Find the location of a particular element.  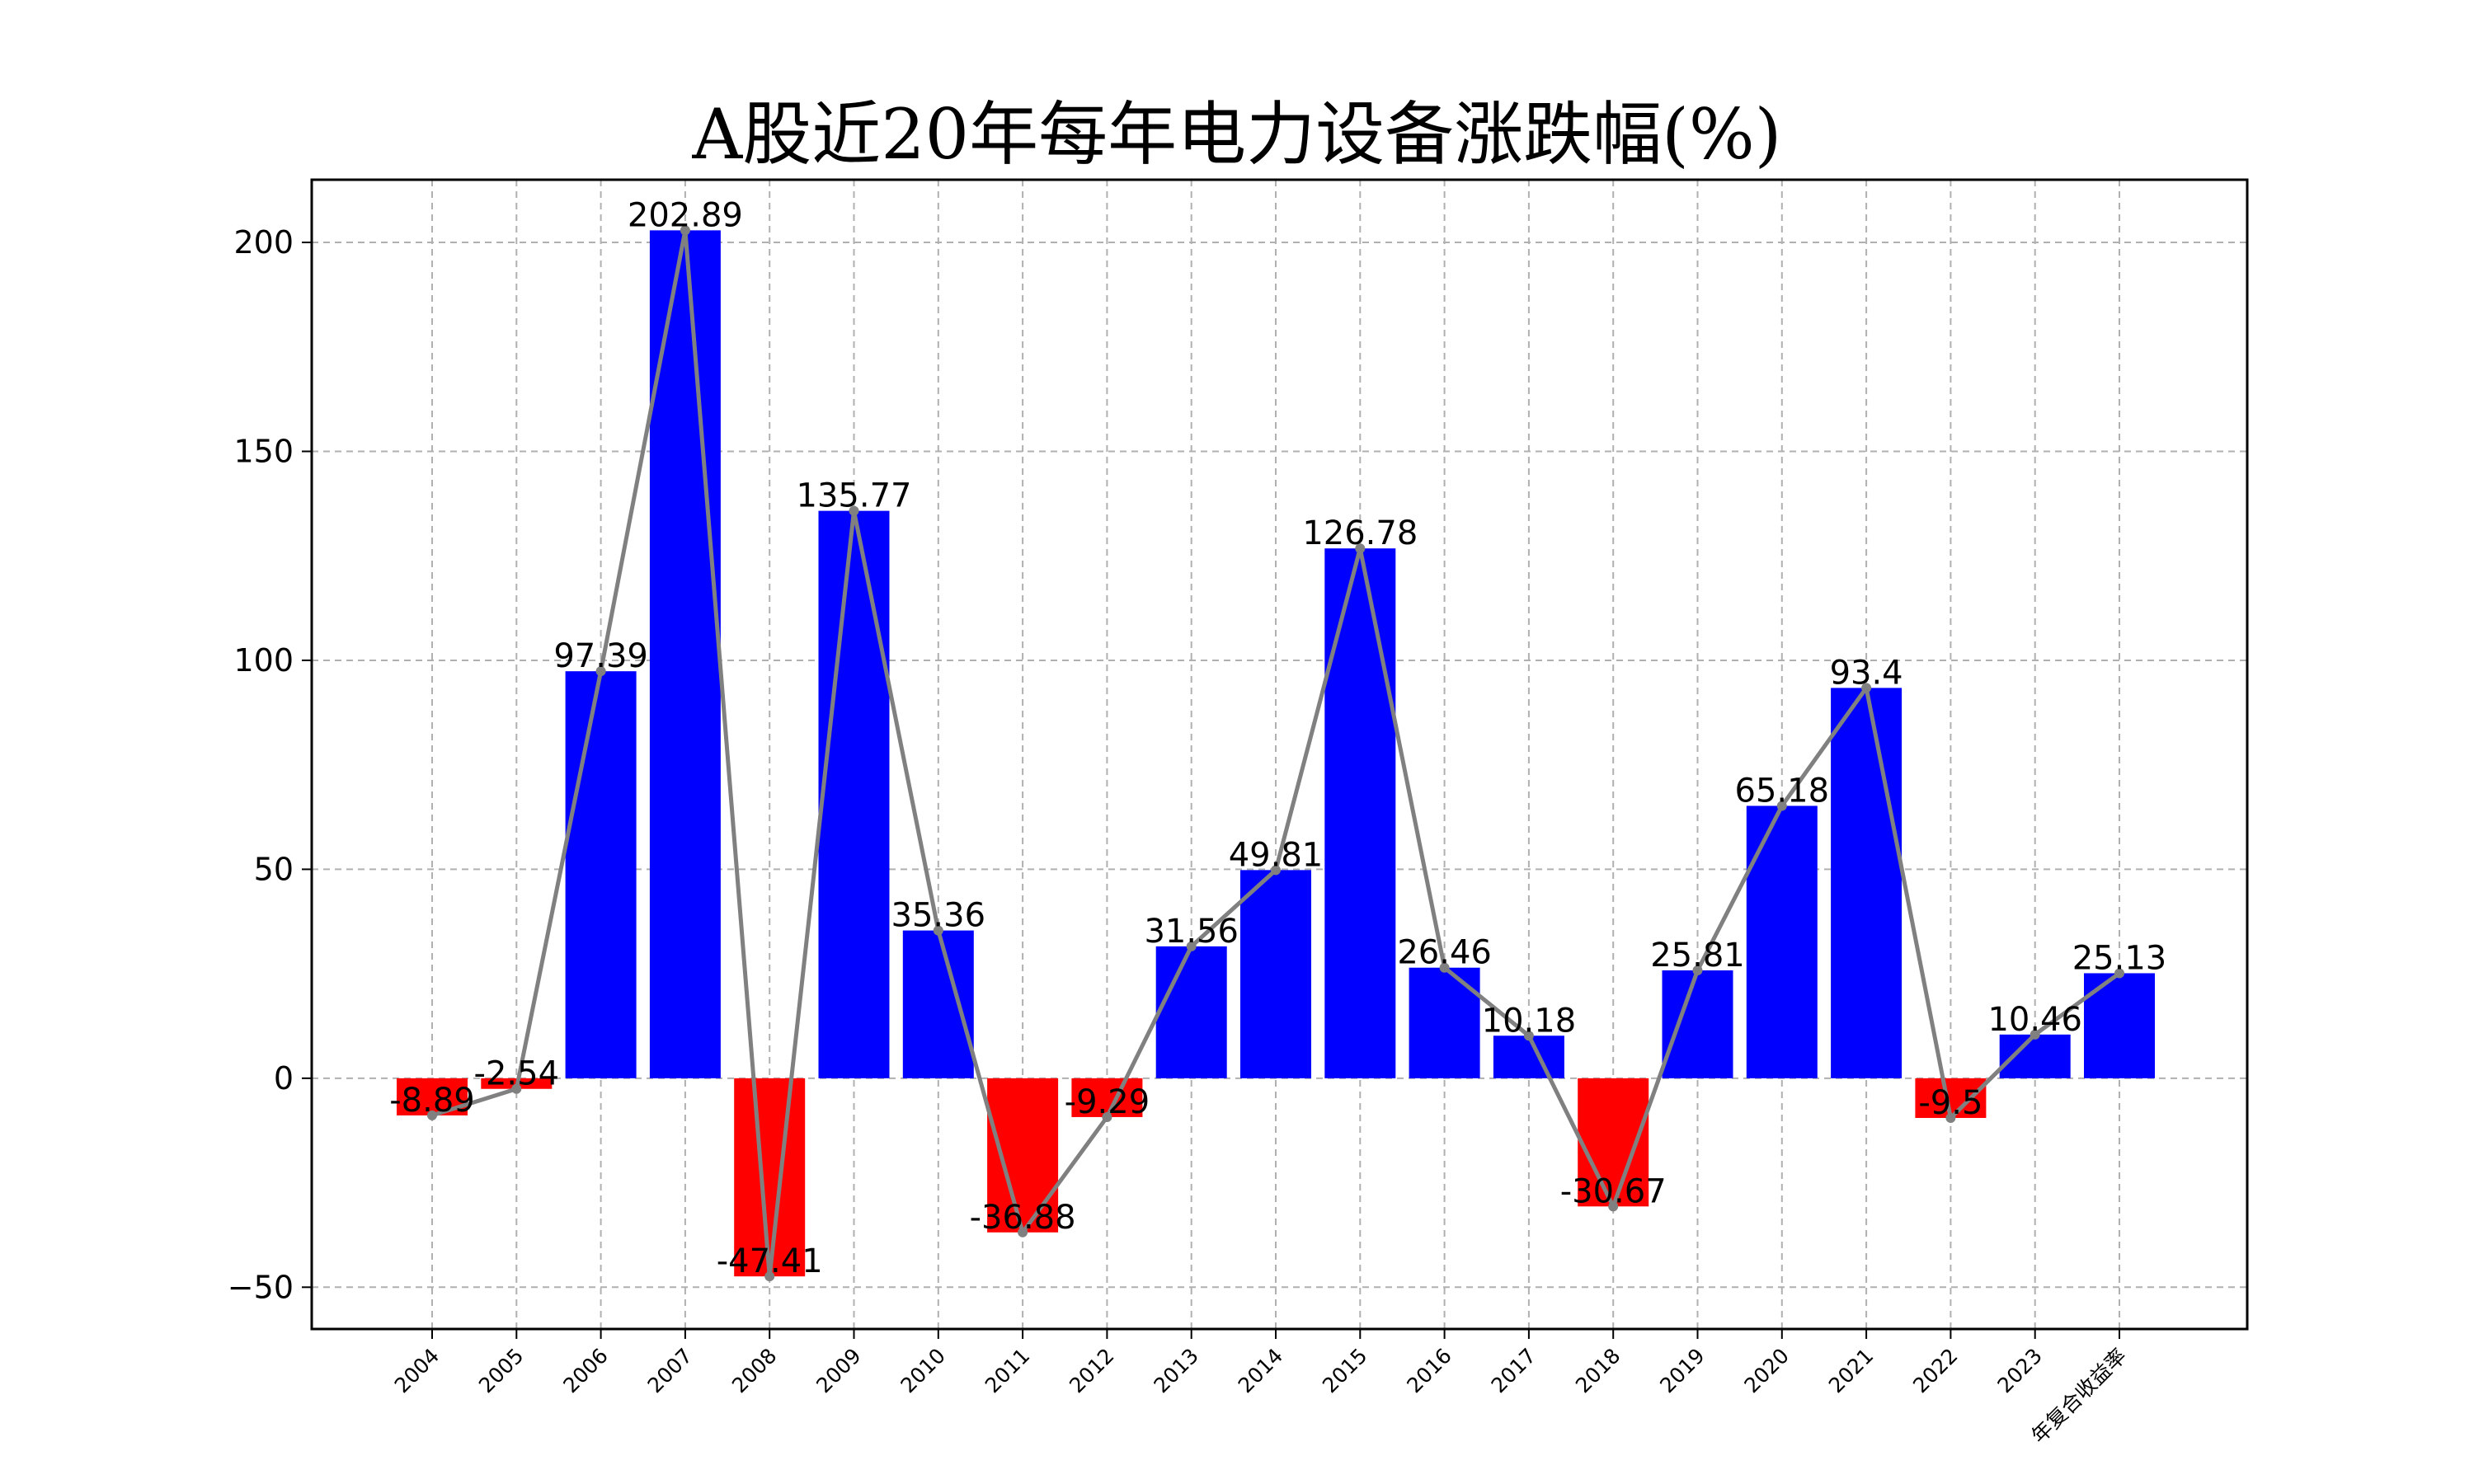

x-tick-label-2008: 2008 is located at coordinates (754, 1370).